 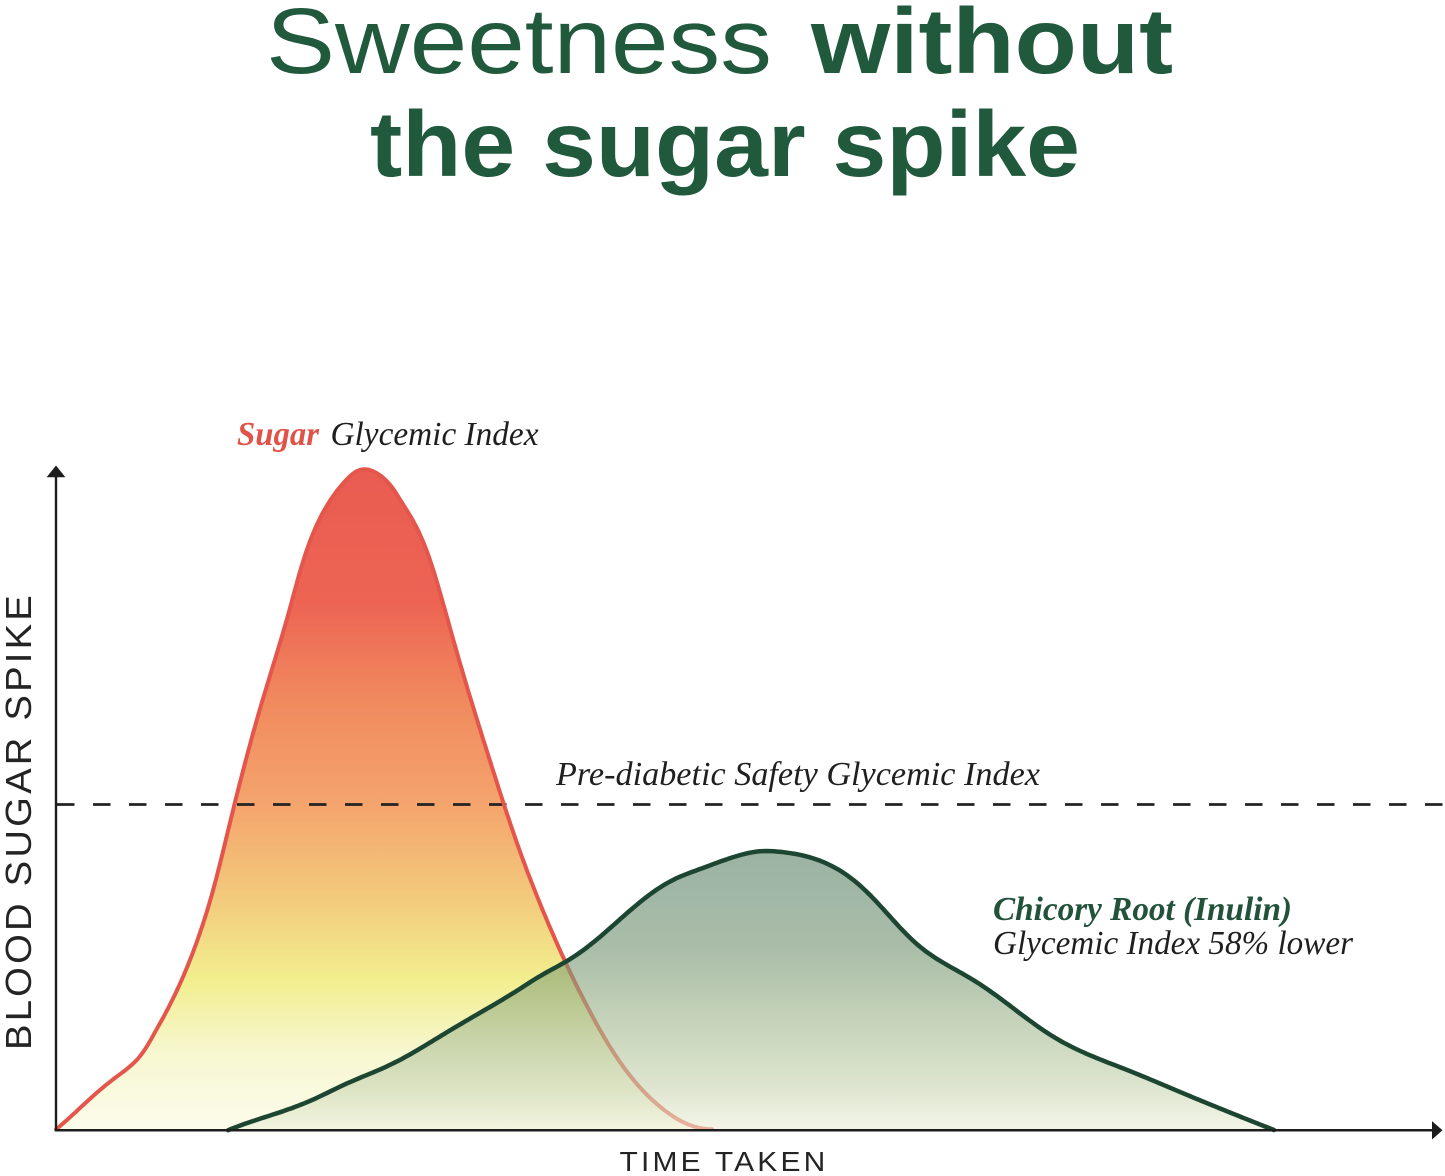 What do you see at coordinates (519, 46) in the screenshot?
I see `svg-text: Sweetness` at bounding box center [519, 46].